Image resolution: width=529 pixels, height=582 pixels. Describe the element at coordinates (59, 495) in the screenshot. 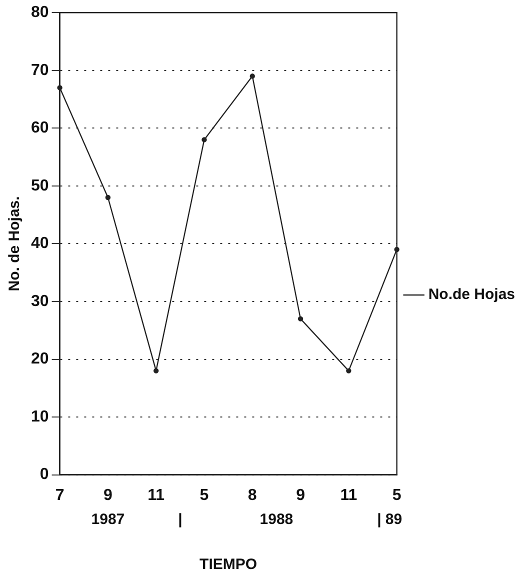

I see `x-tick-label: 7` at that location.